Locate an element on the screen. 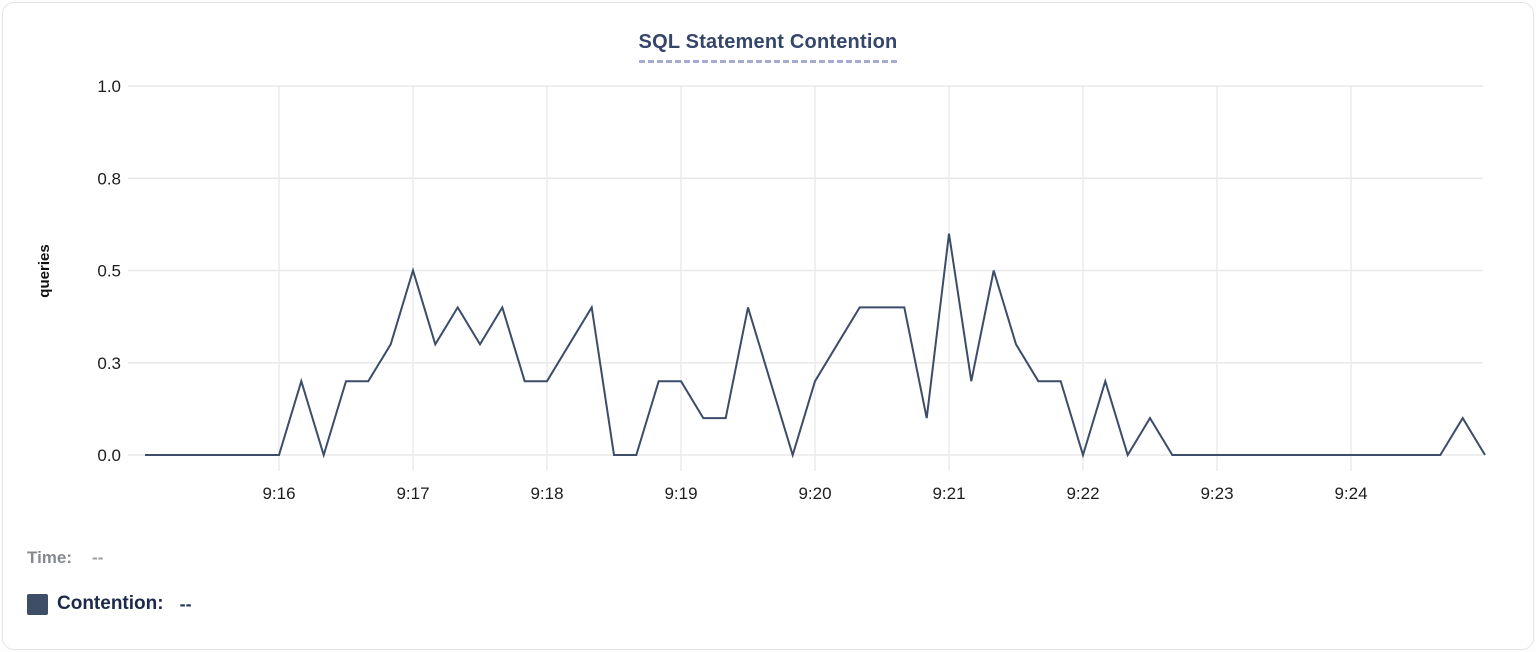 The height and width of the screenshot is (652, 1536). contention-readout-row: Contention: -- is located at coordinates (109, 604).